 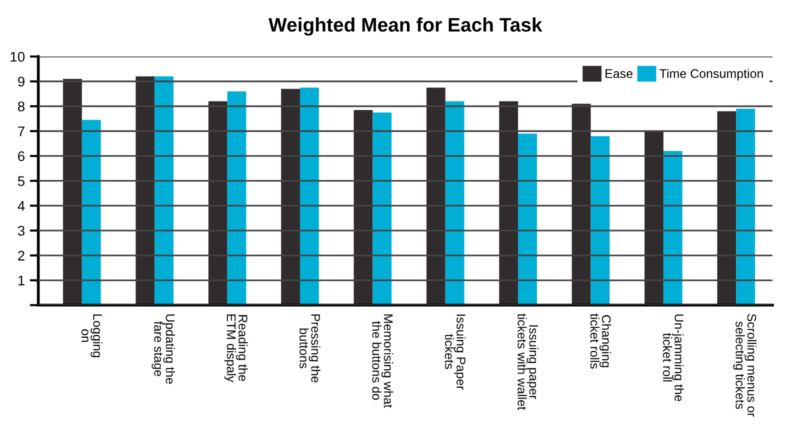 I want to click on y-tick-label: 7, so click(x=21, y=131).